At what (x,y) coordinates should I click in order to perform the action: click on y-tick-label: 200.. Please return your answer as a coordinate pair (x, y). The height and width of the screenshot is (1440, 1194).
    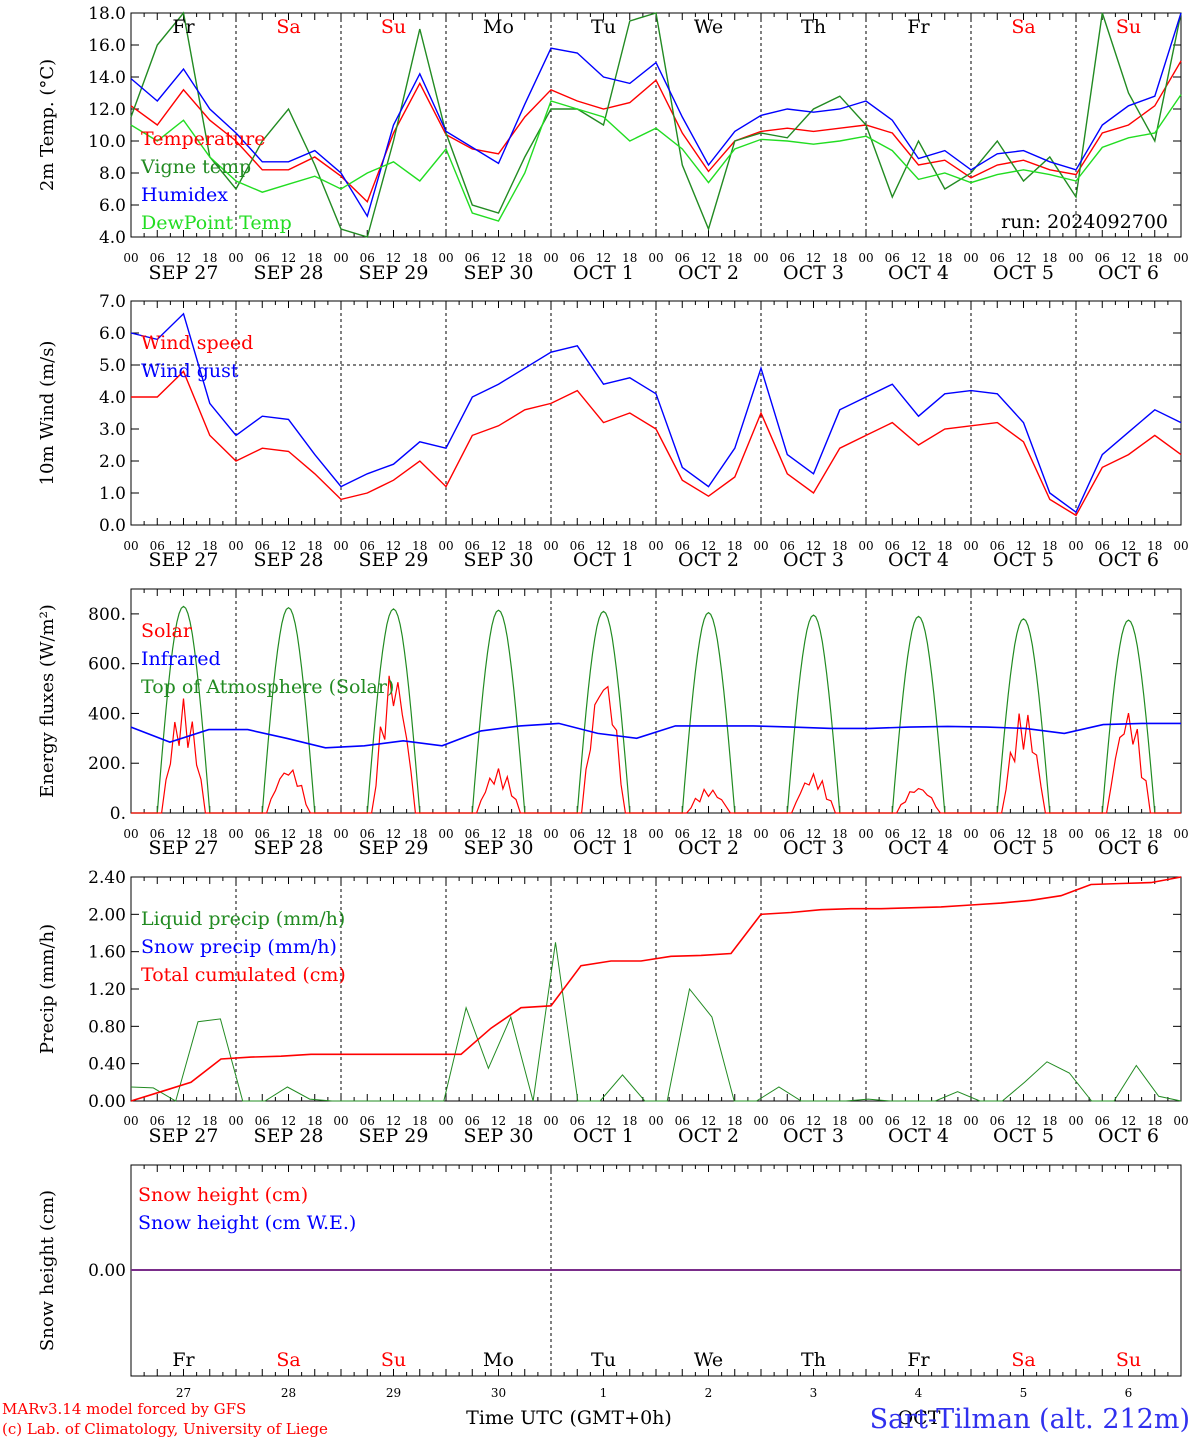
    Looking at the image, I should click on (107, 764).